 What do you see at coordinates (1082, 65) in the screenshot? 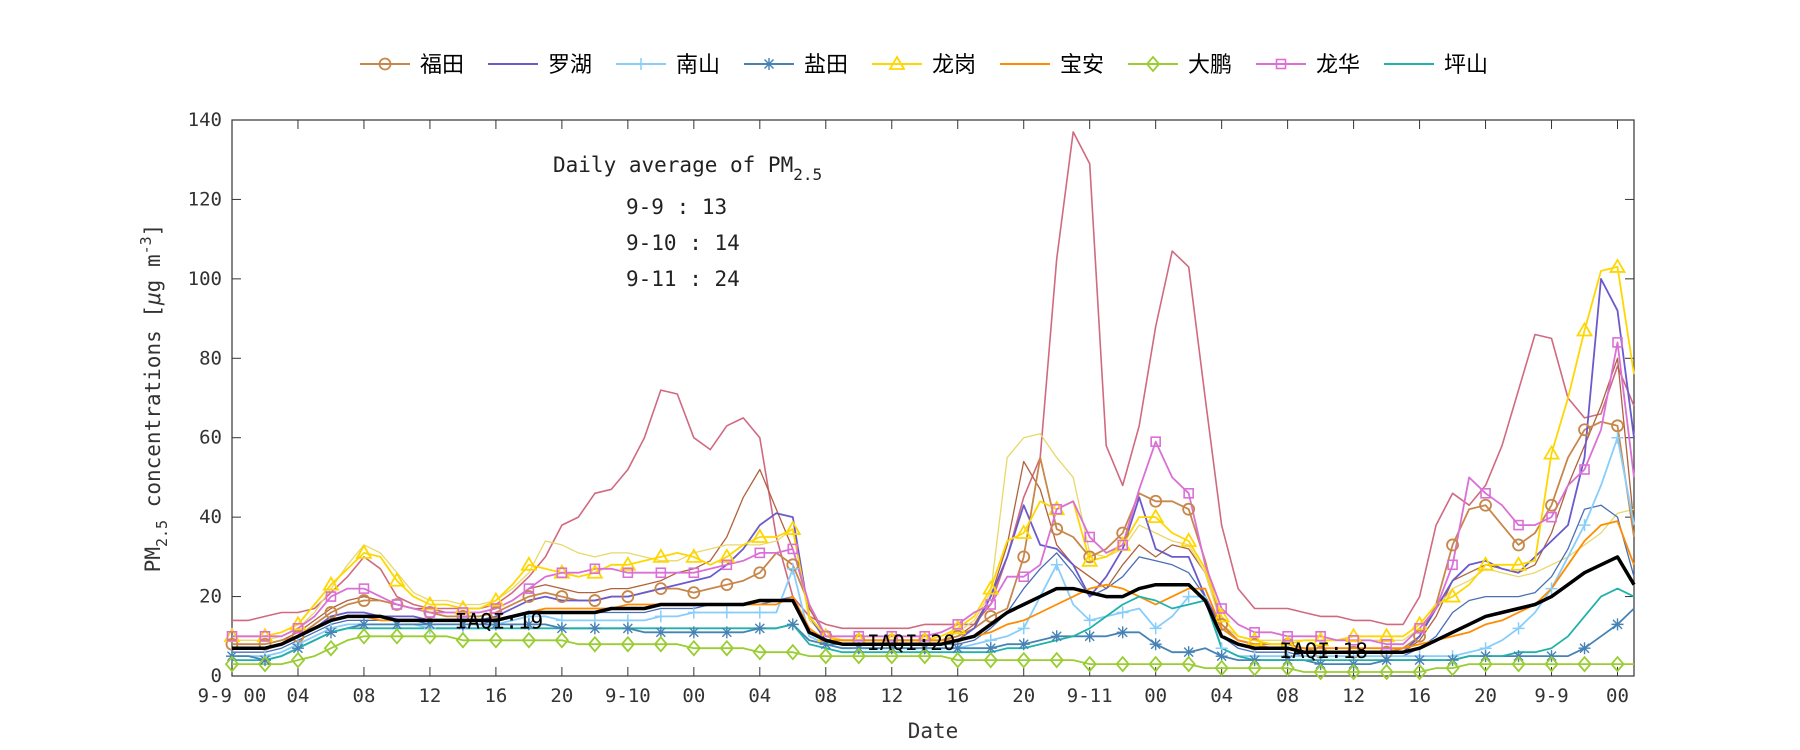
I see `legend-label-宝安: 宝安` at bounding box center [1082, 65].